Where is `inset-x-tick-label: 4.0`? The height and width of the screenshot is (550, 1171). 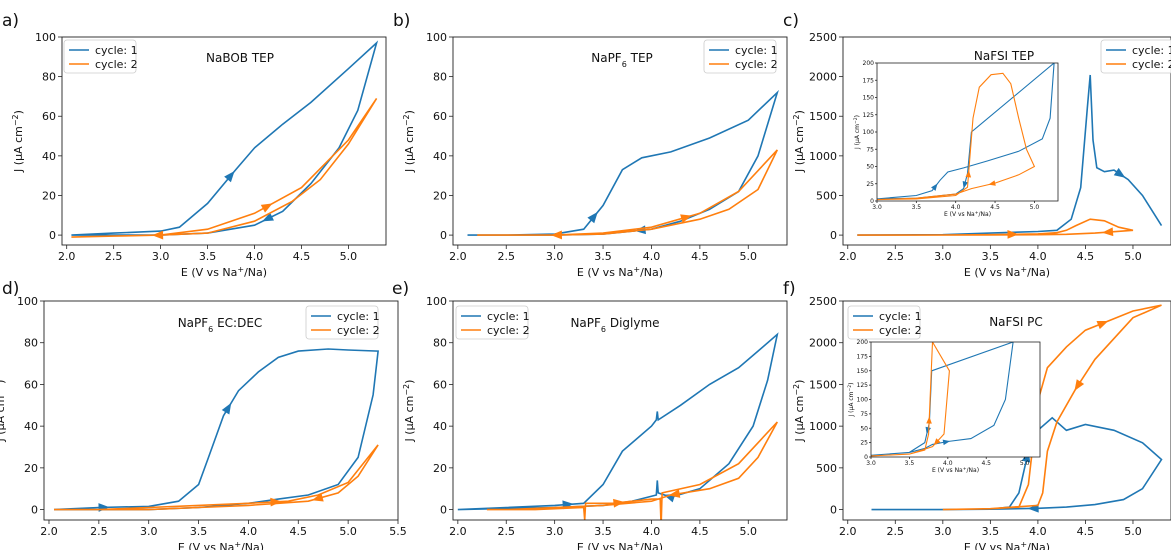
inset-x-tick-label: 4.0 is located at coordinates (956, 207).